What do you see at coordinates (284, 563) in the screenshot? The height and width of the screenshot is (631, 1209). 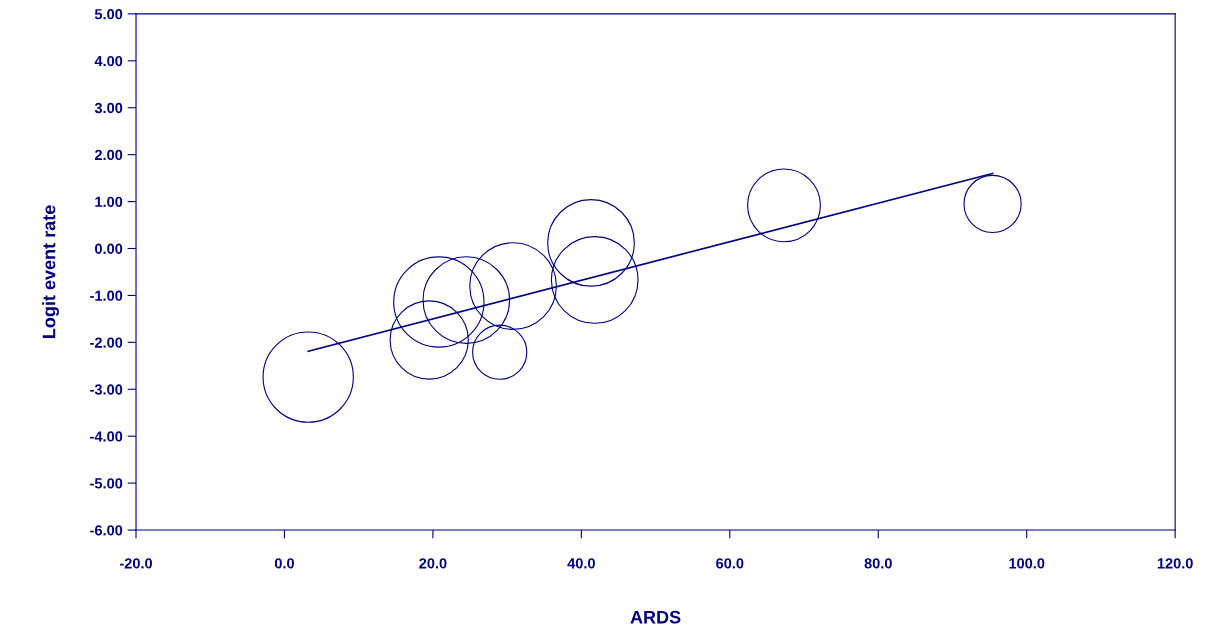 I see `x-tick-label: 0.0` at bounding box center [284, 563].